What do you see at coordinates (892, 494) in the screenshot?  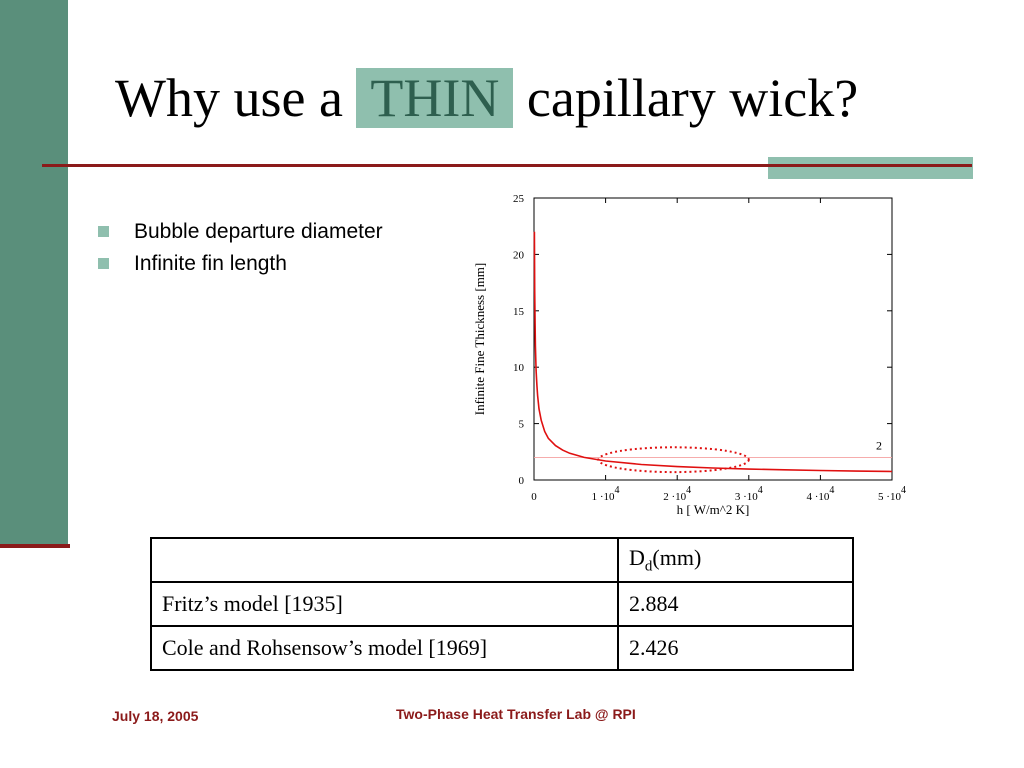 I see `x-tick-label: 5 ·10⁴` at bounding box center [892, 494].